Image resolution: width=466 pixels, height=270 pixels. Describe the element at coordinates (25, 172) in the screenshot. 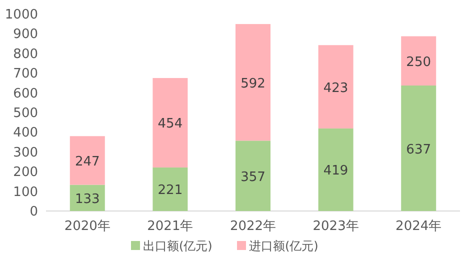

I see `y-tick-label: 200` at that location.